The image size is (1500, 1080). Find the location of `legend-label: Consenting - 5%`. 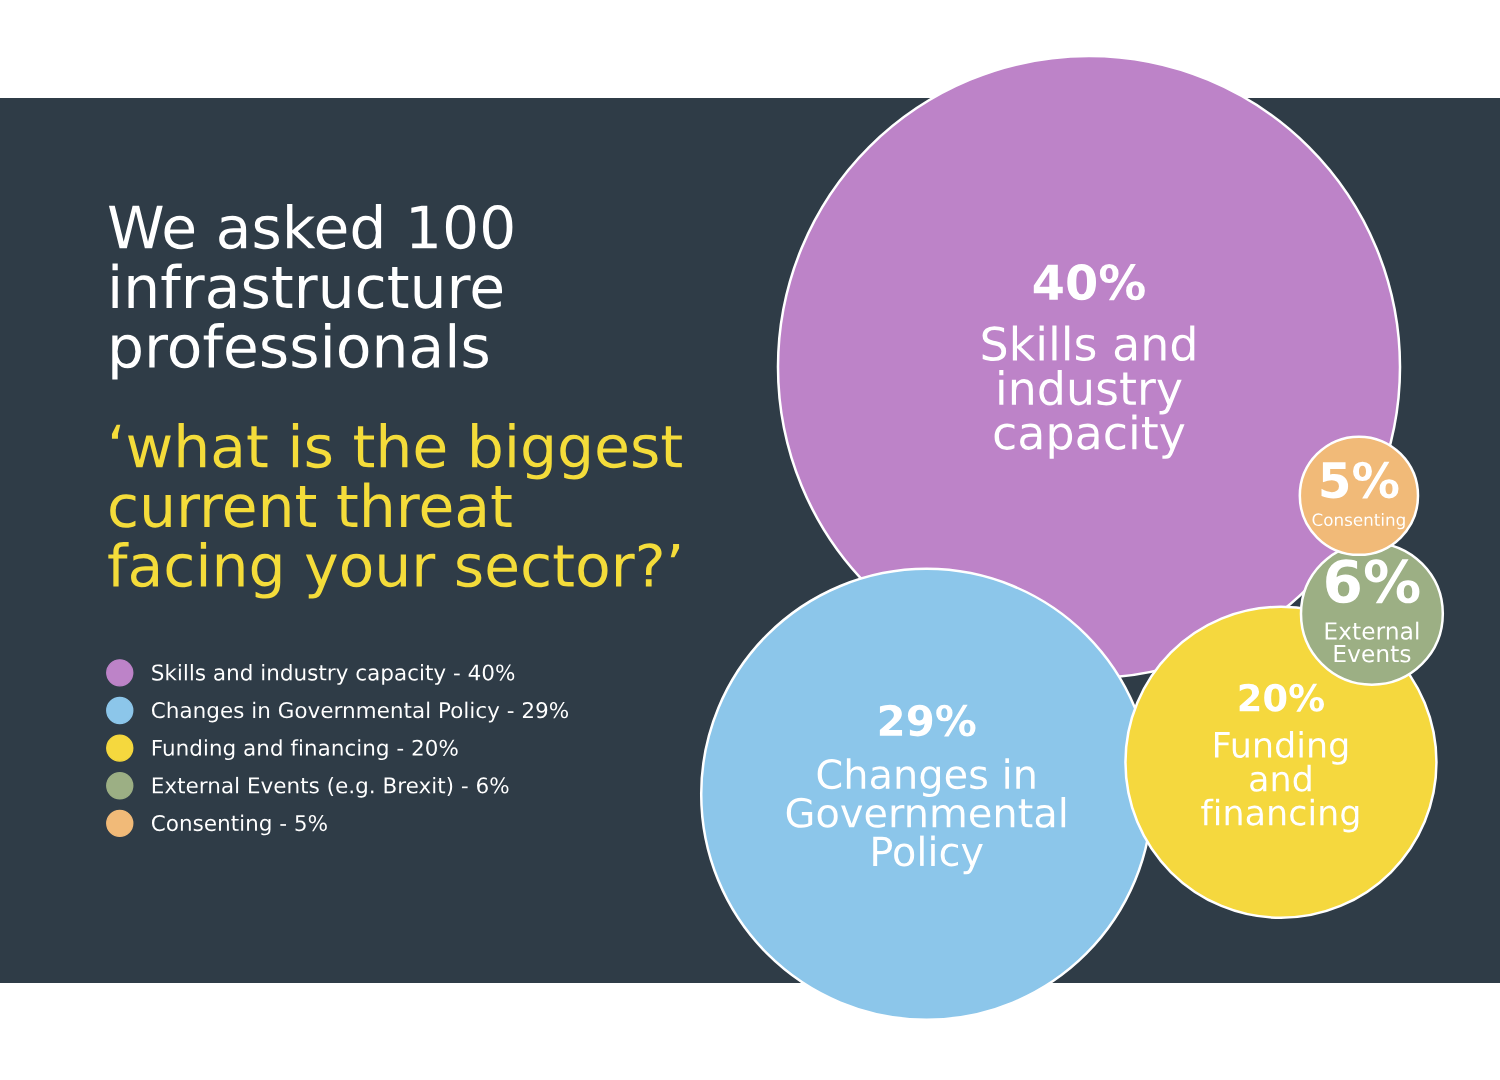

legend-label: Consenting - 5% is located at coordinates (239, 825).